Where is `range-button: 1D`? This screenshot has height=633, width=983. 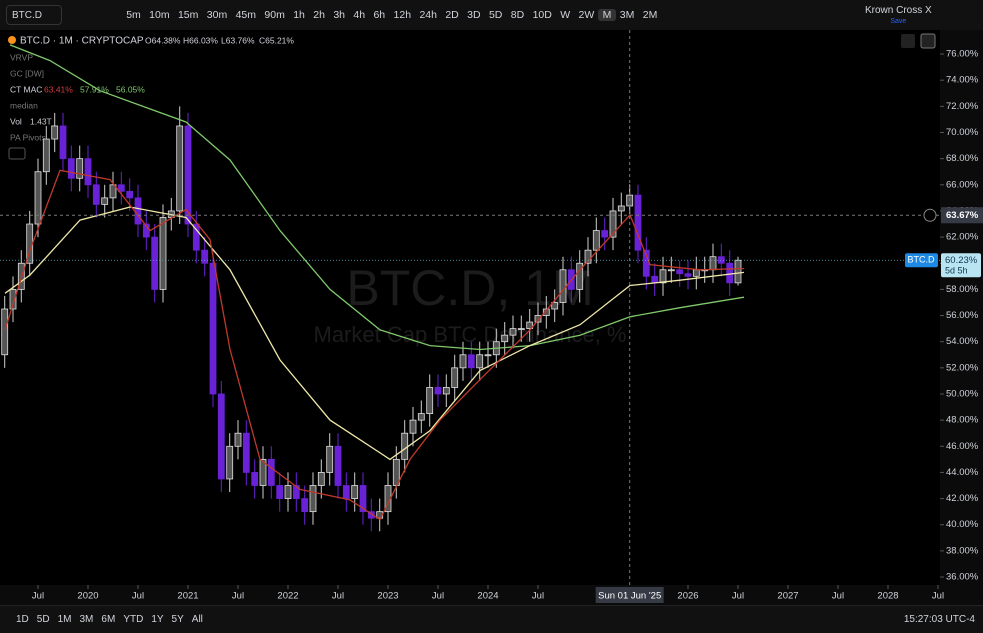 range-button: 1D is located at coordinates (22, 619).